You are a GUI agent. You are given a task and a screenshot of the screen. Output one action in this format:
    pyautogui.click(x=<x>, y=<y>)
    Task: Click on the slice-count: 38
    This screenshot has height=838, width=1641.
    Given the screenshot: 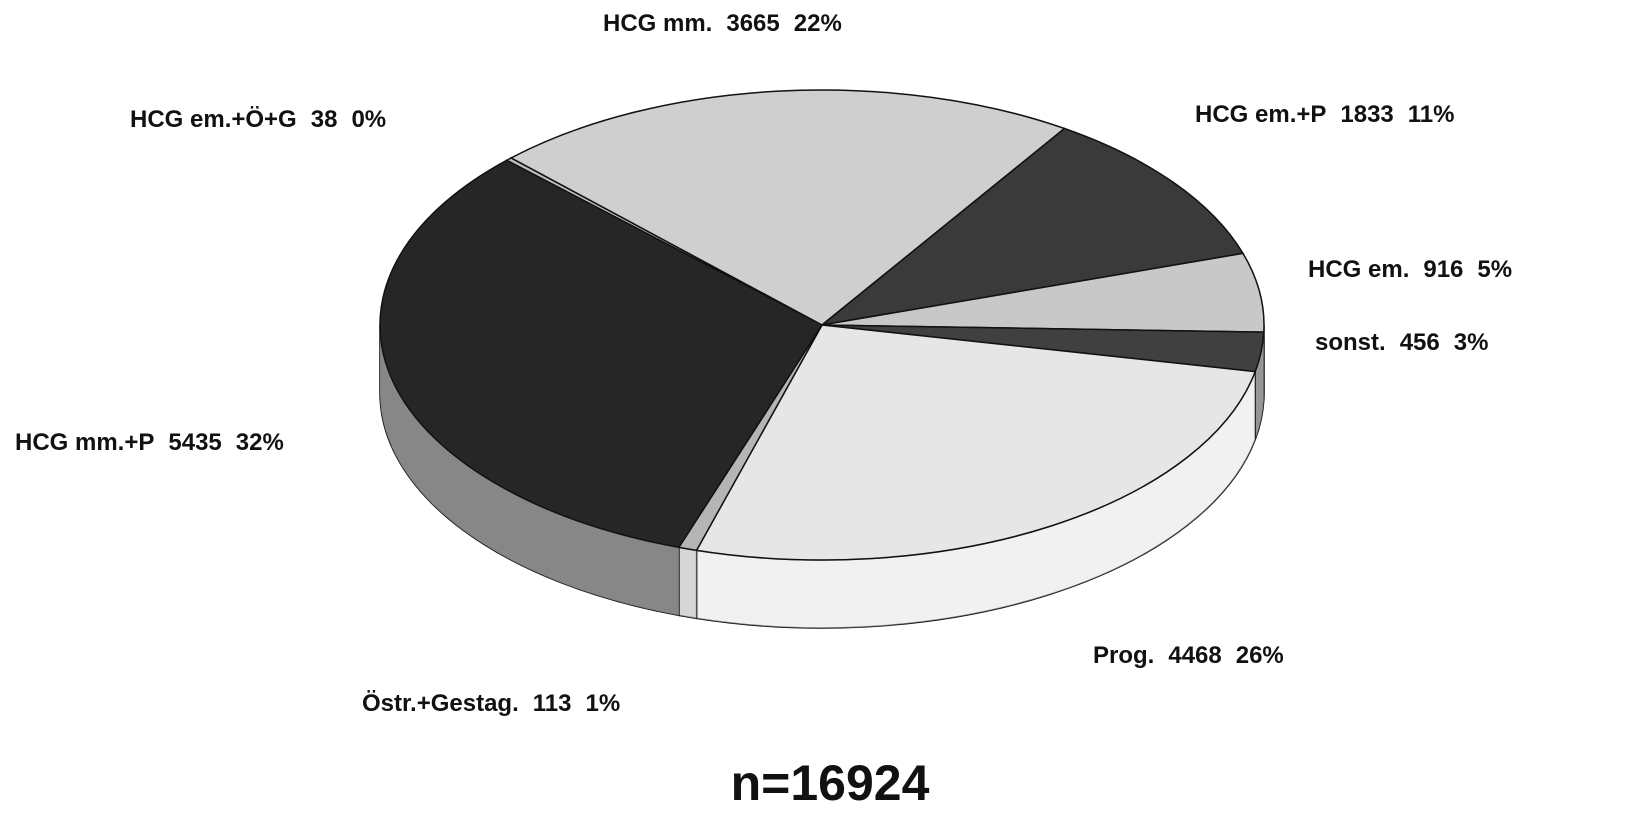 What is the action you would take?
    pyautogui.click(x=324, y=119)
    